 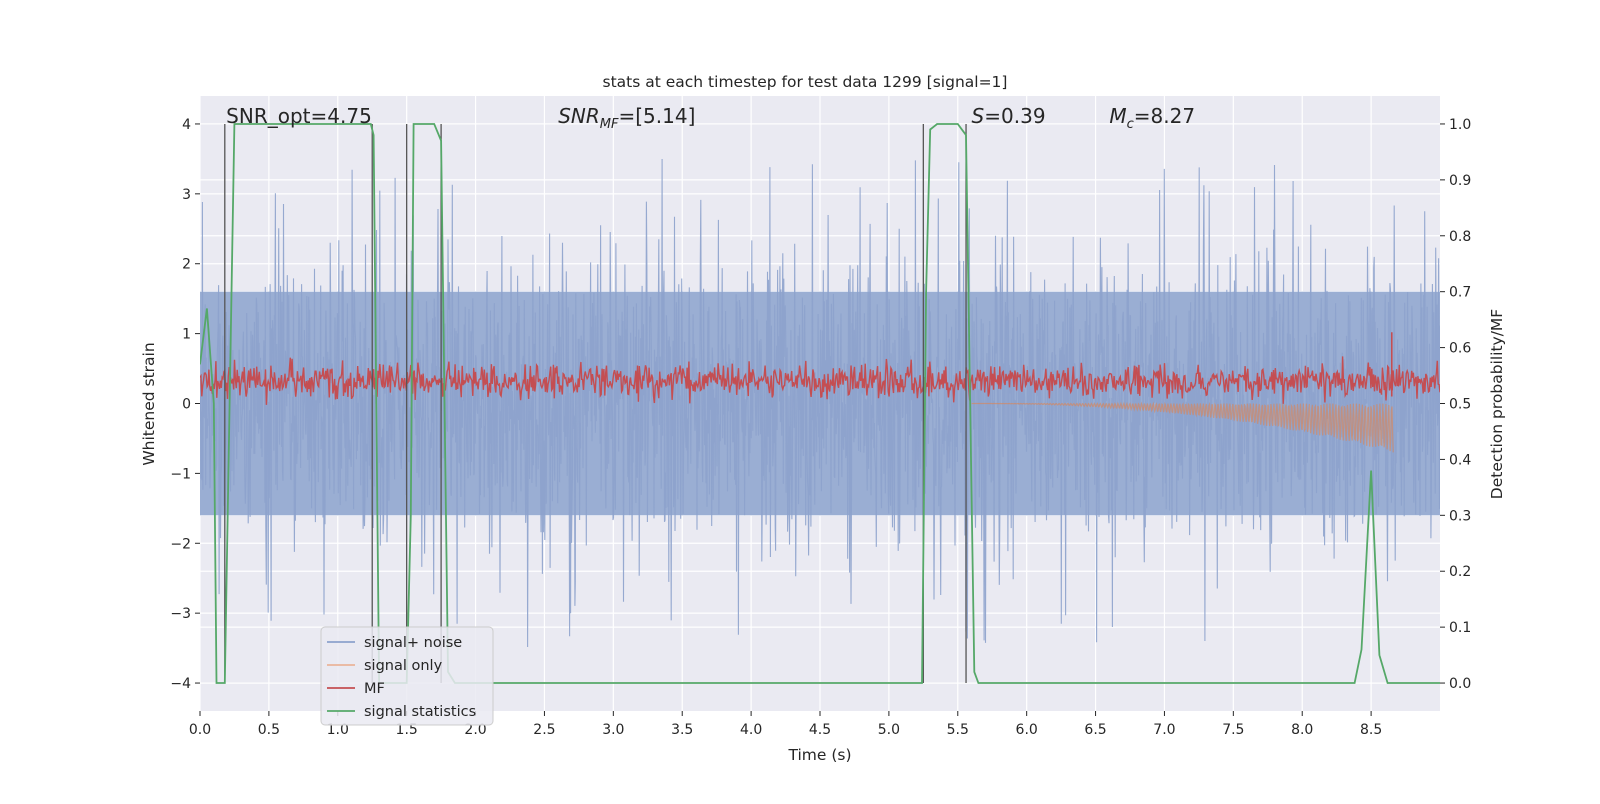 What do you see at coordinates (1233, 730) in the screenshot?
I see `x-tick-label: 7.5` at bounding box center [1233, 730].